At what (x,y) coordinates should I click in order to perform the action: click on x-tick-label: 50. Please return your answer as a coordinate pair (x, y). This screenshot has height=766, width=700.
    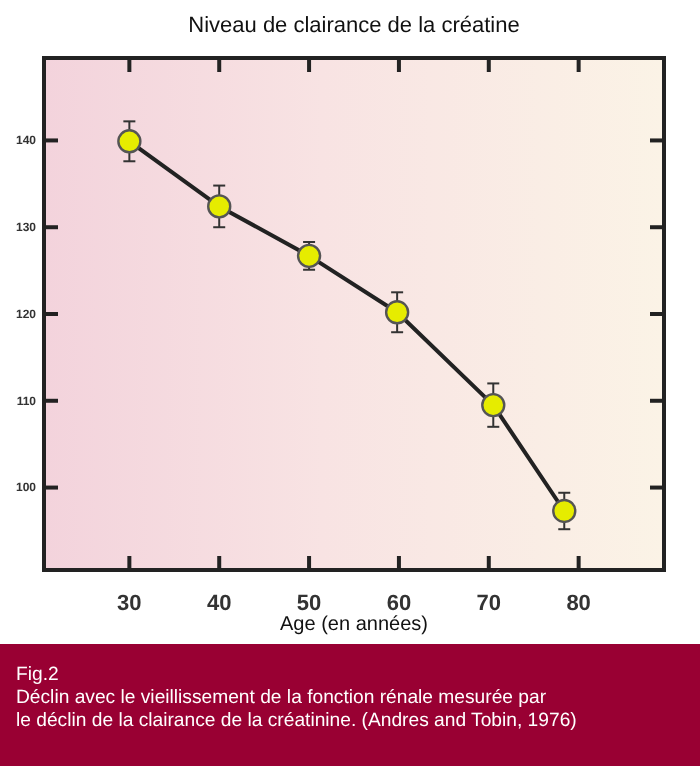
    Looking at the image, I should click on (309, 603).